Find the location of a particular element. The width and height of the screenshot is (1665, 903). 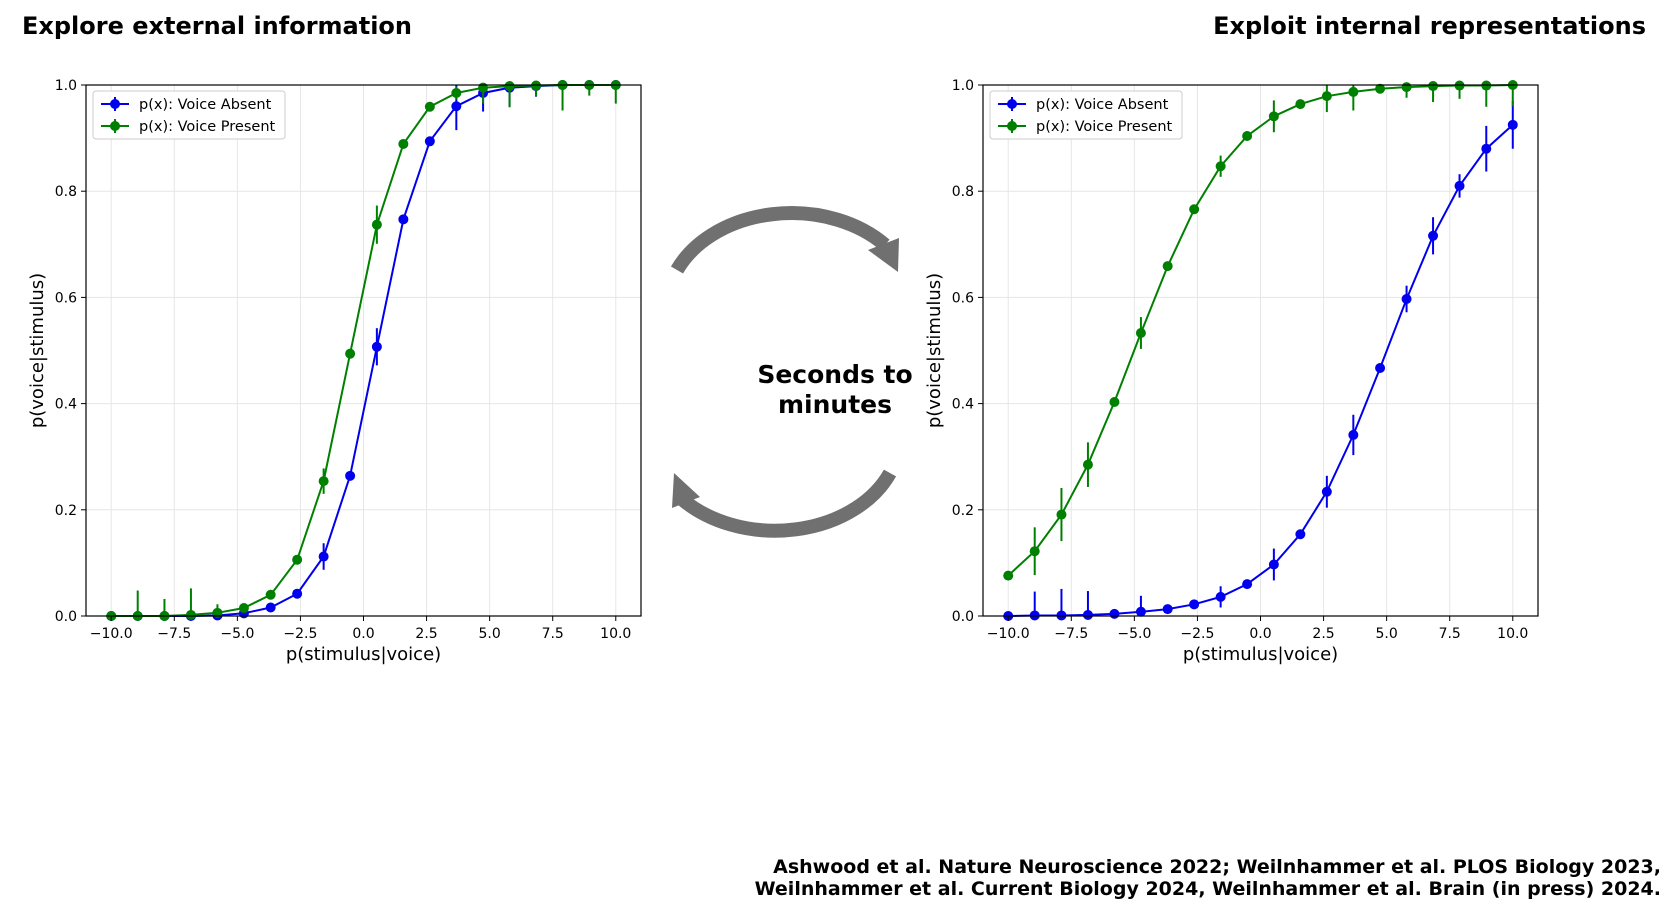

legend-marker-absent is located at coordinates (115, 104).